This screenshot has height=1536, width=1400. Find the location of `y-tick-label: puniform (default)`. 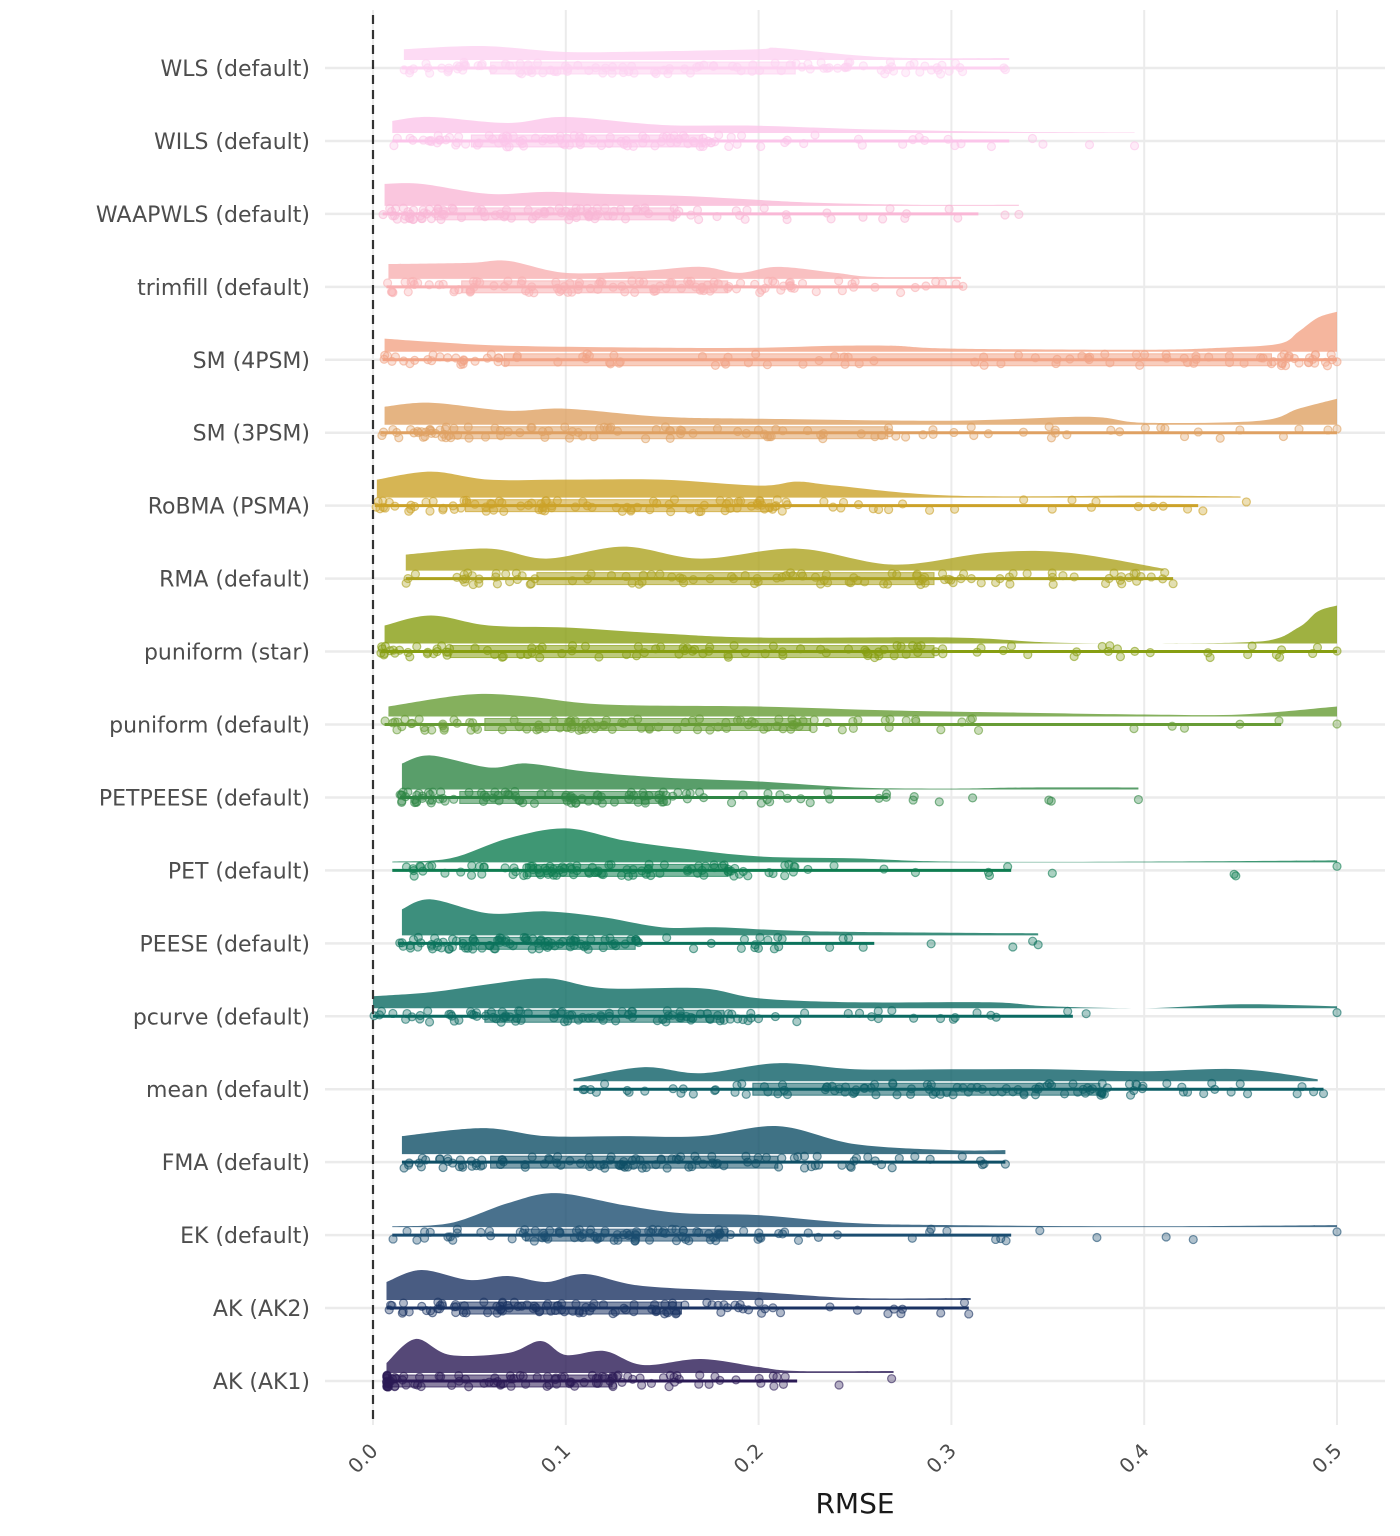

y-tick-label: puniform (default) is located at coordinates (209, 726).